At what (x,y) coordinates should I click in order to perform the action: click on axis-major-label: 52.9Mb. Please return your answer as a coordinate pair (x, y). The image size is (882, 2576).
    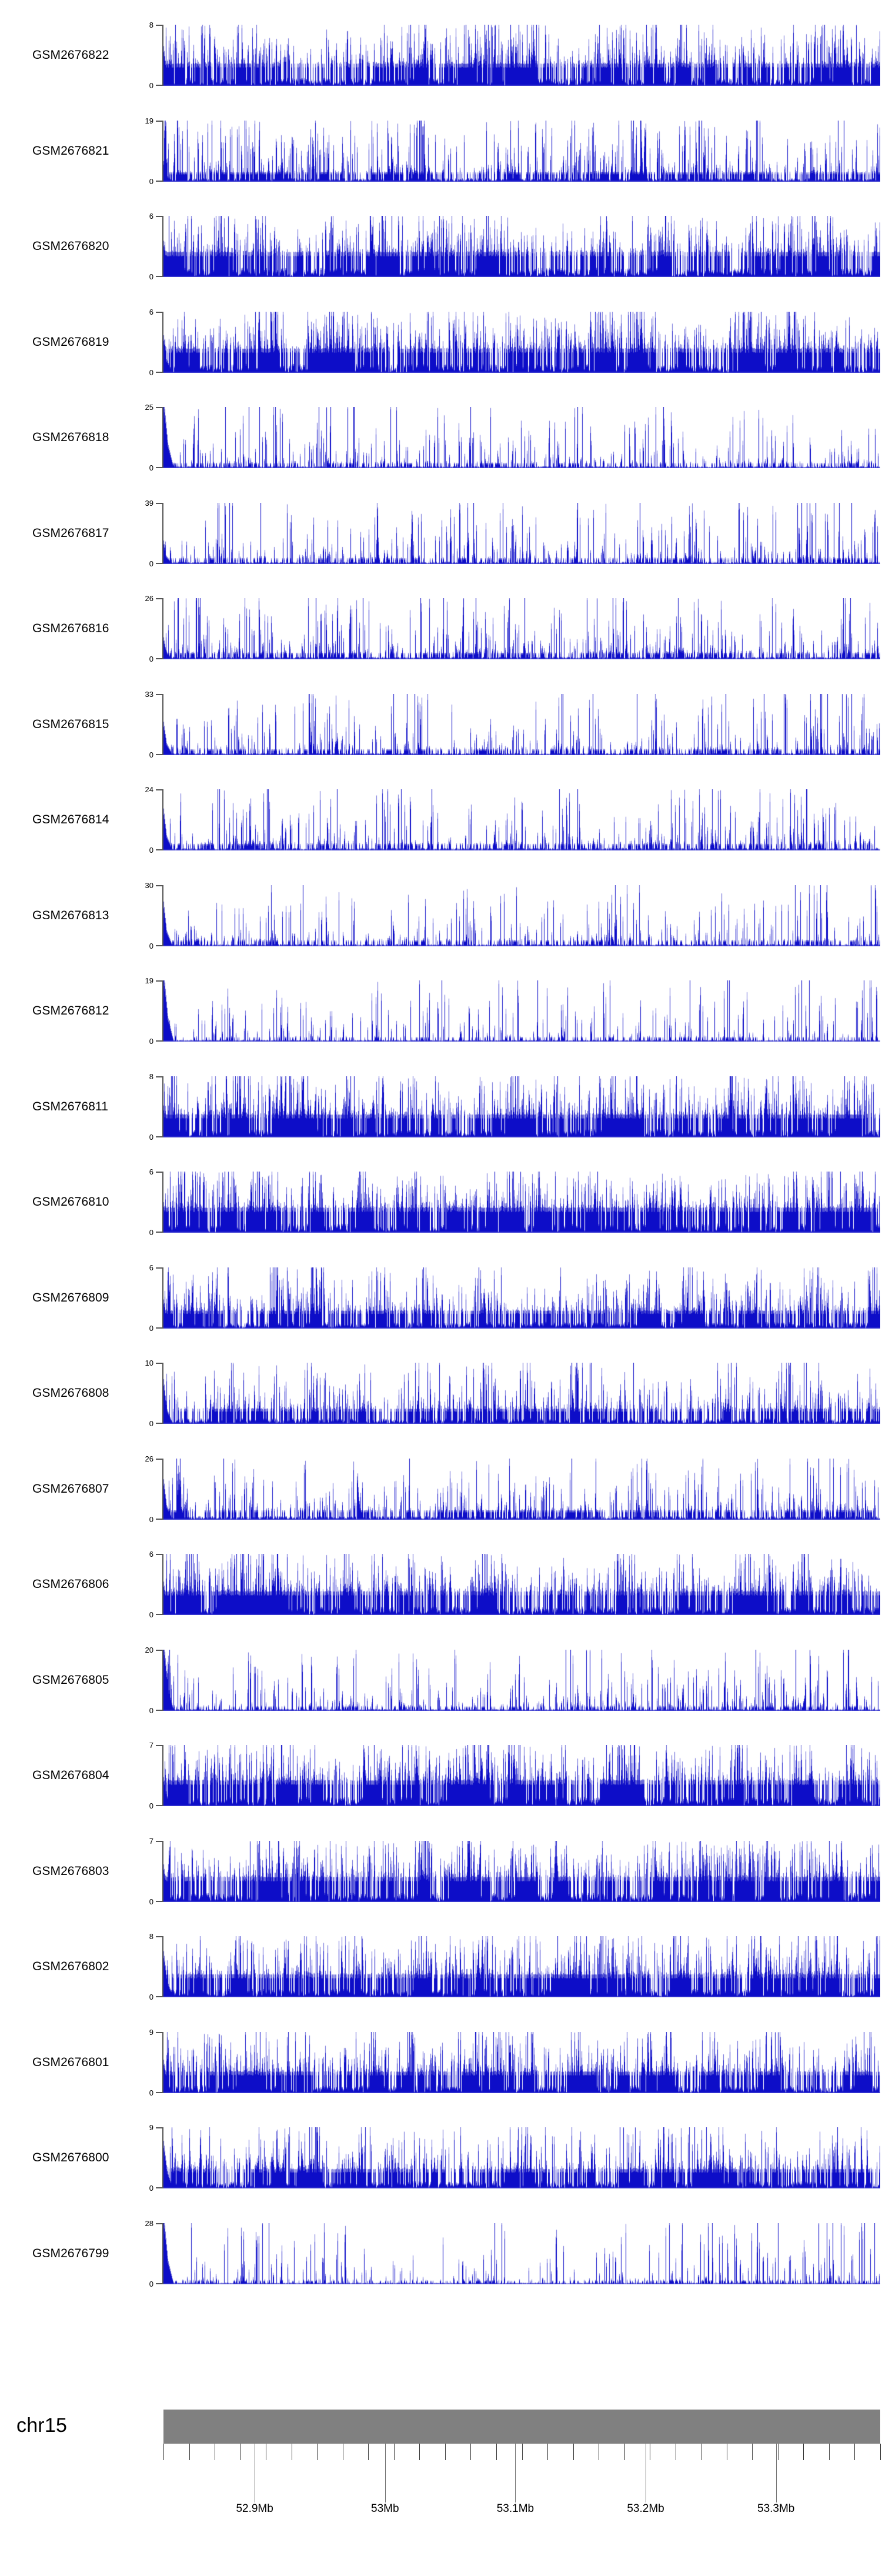
    Looking at the image, I should click on (254, 2508).